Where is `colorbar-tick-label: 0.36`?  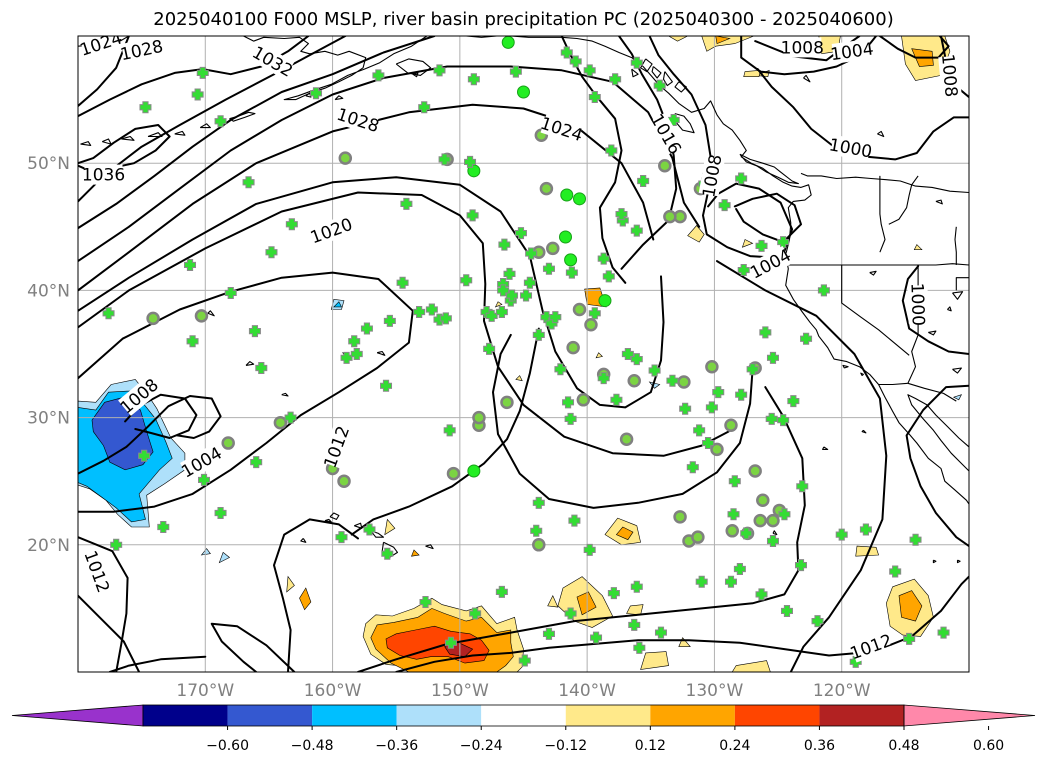 colorbar-tick-label: 0.36 is located at coordinates (819, 746).